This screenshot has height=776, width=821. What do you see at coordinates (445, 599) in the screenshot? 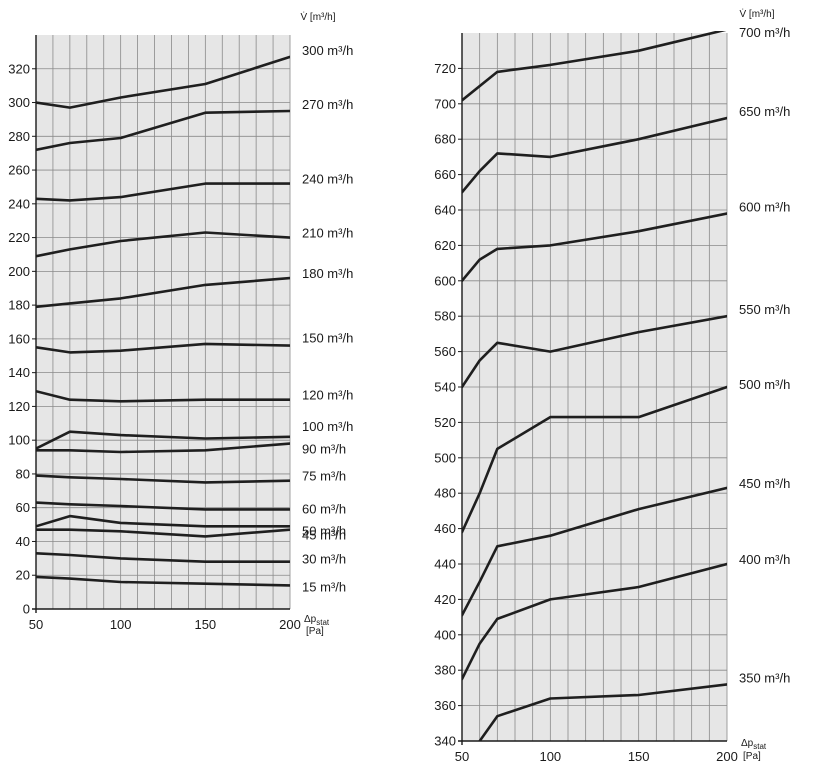
I see `y-tick-label: 420` at bounding box center [445, 599].